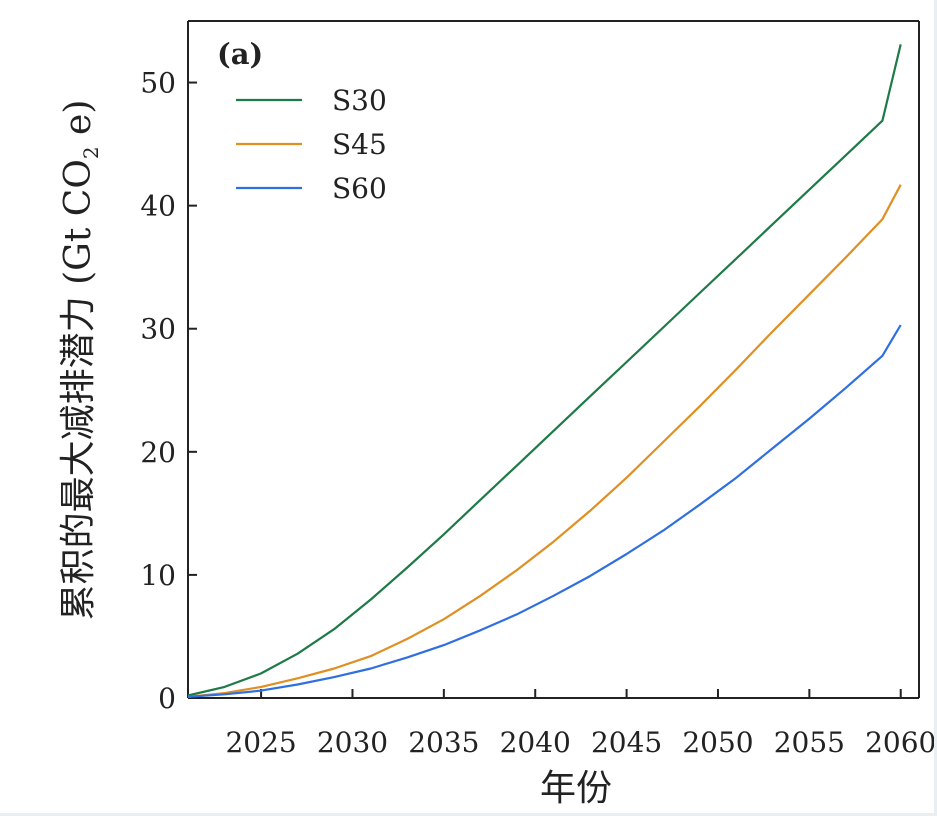  What do you see at coordinates (717, 742) in the screenshot?
I see `x-tick-label: 2050` at bounding box center [717, 742].